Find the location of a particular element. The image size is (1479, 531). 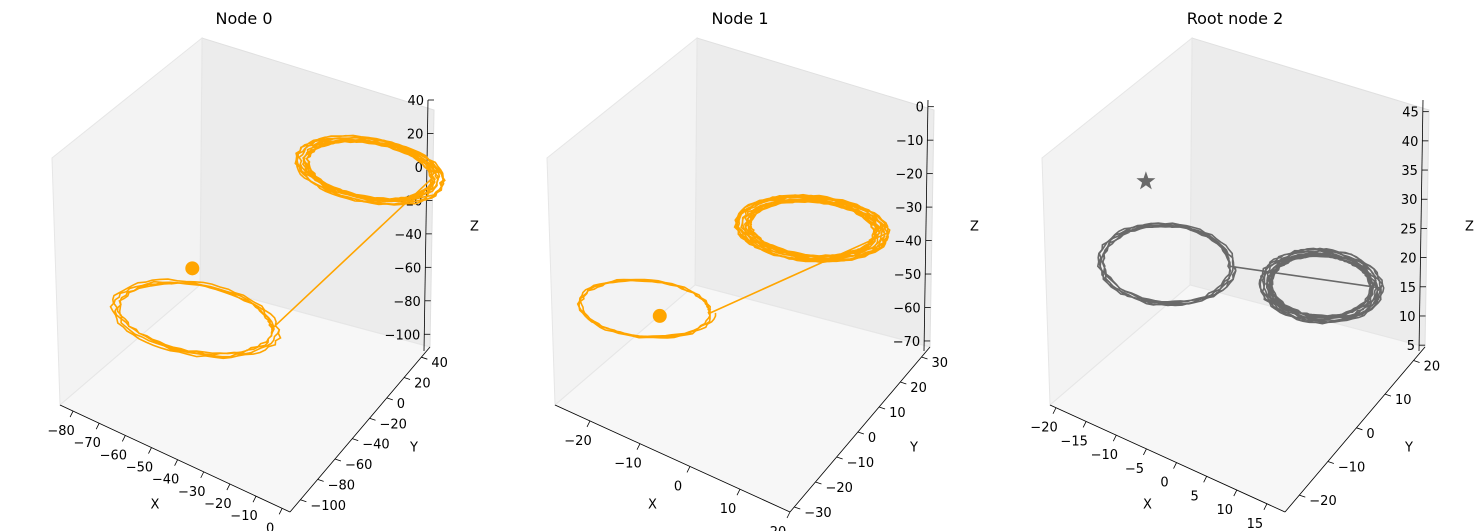

z-tick-label: −80 is located at coordinates (406, 302).